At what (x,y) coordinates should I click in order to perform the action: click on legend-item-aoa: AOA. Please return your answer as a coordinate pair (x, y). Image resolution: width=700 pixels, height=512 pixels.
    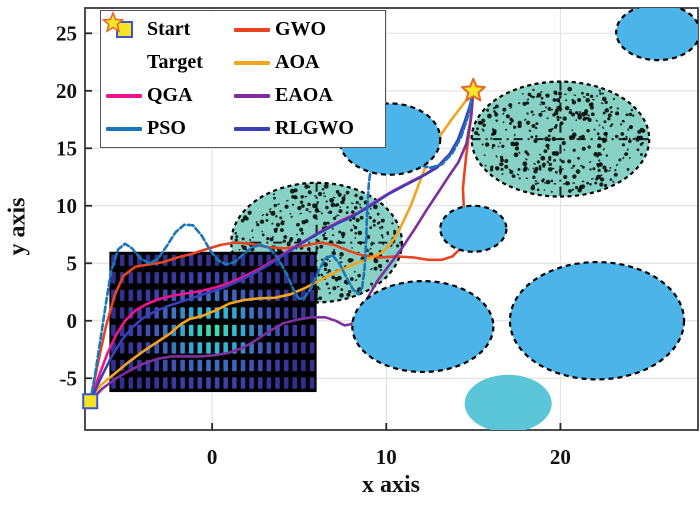
    Looking at the image, I should click on (307, 63).